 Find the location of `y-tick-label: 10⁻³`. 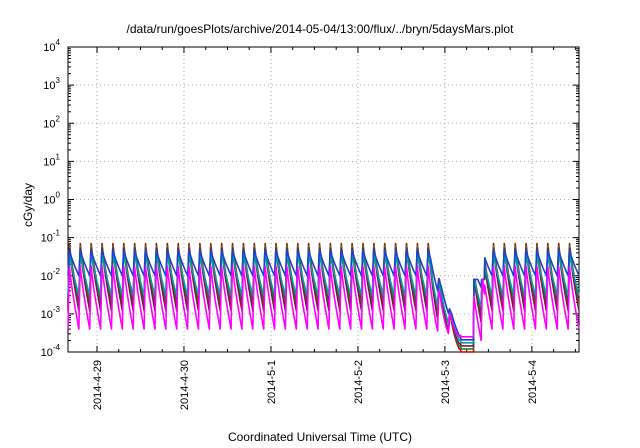

y-tick-label: 10⁻³ is located at coordinates (51, 313).